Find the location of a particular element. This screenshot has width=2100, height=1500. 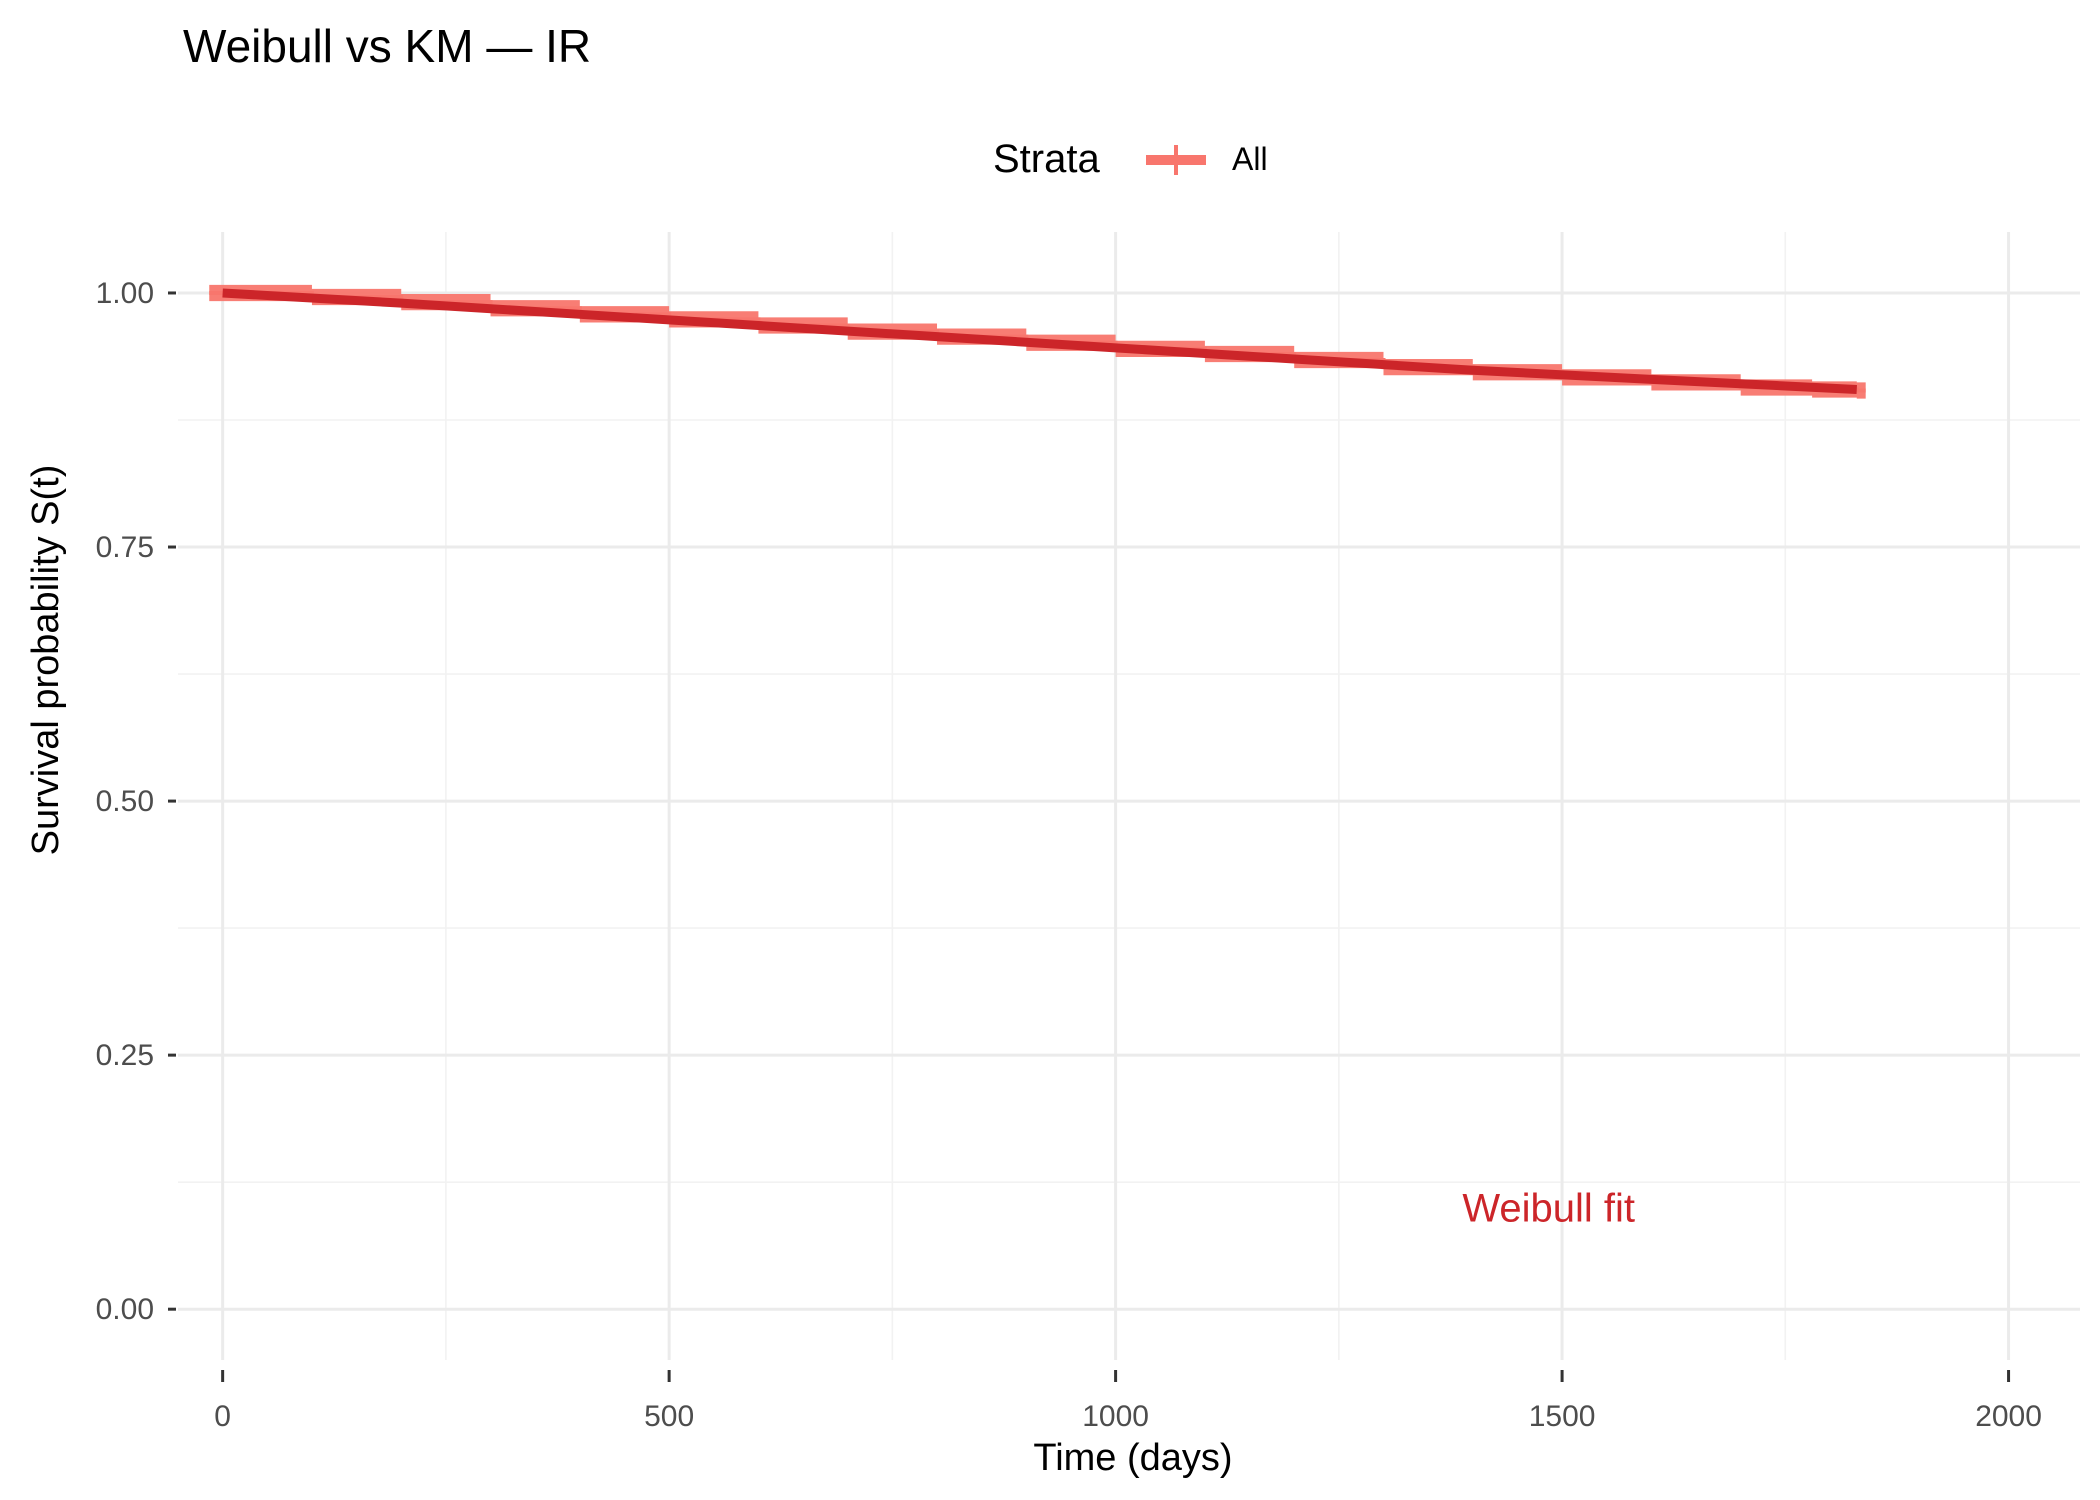

legend-title: Strata is located at coordinates (1046, 159).